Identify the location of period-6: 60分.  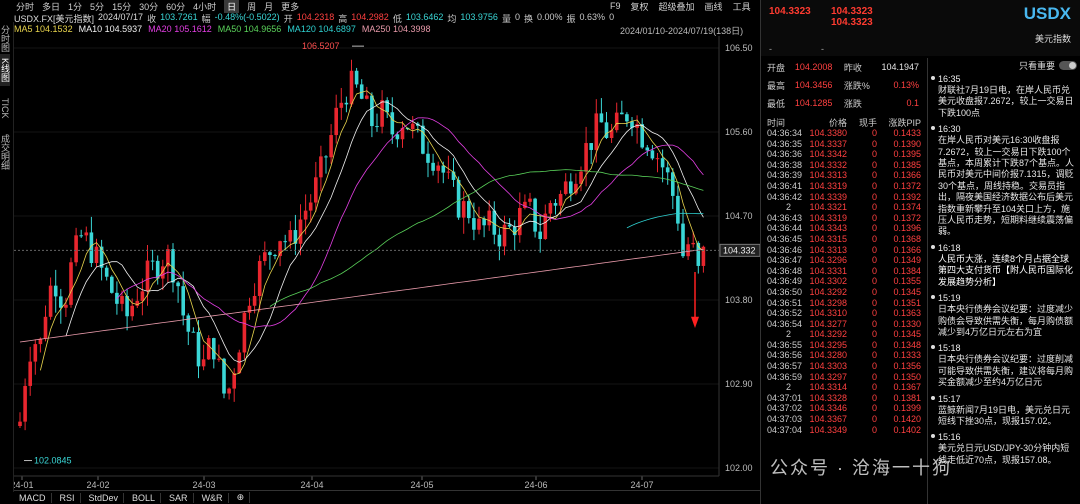
(176, 6).